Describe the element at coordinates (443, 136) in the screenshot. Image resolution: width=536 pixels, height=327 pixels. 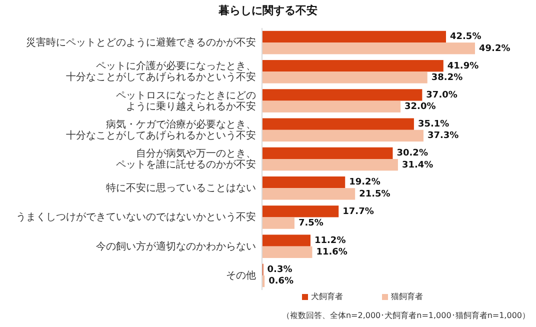
I see `data-label: 37.3%` at that location.